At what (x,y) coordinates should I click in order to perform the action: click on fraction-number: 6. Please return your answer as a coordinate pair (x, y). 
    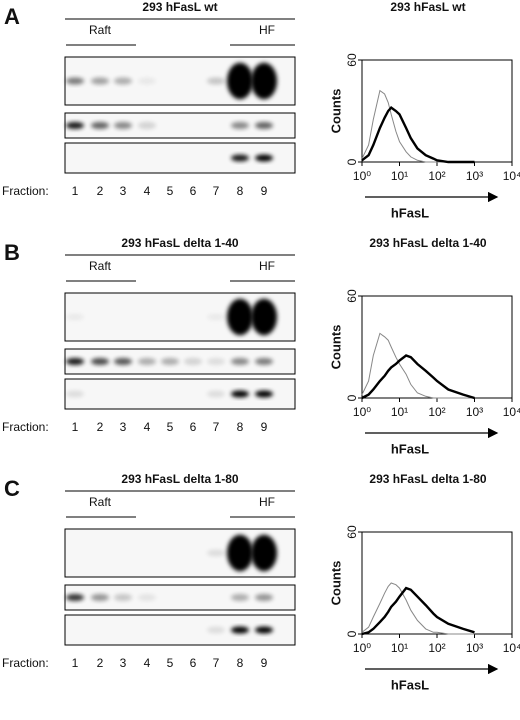
    Looking at the image, I should click on (193, 191).